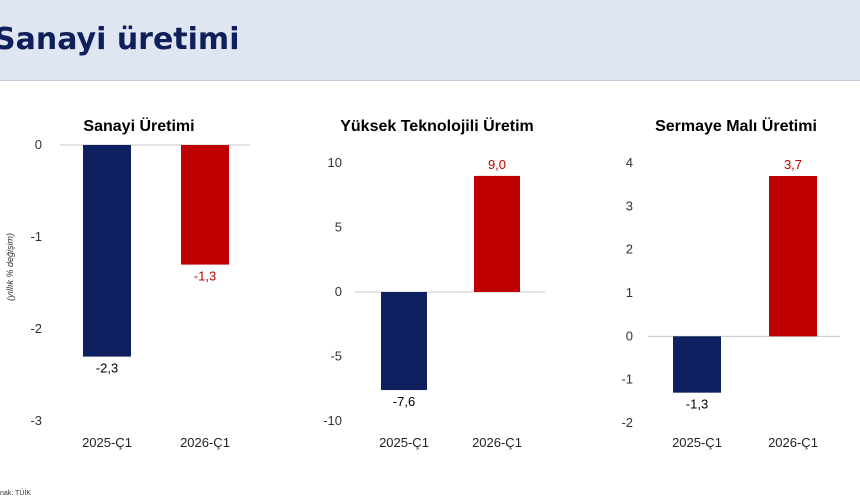 The width and height of the screenshot is (860, 504). What do you see at coordinates (629, 205) in the screenshot?
I see `y-tick-label: 3` at bounding box center [629, 205].